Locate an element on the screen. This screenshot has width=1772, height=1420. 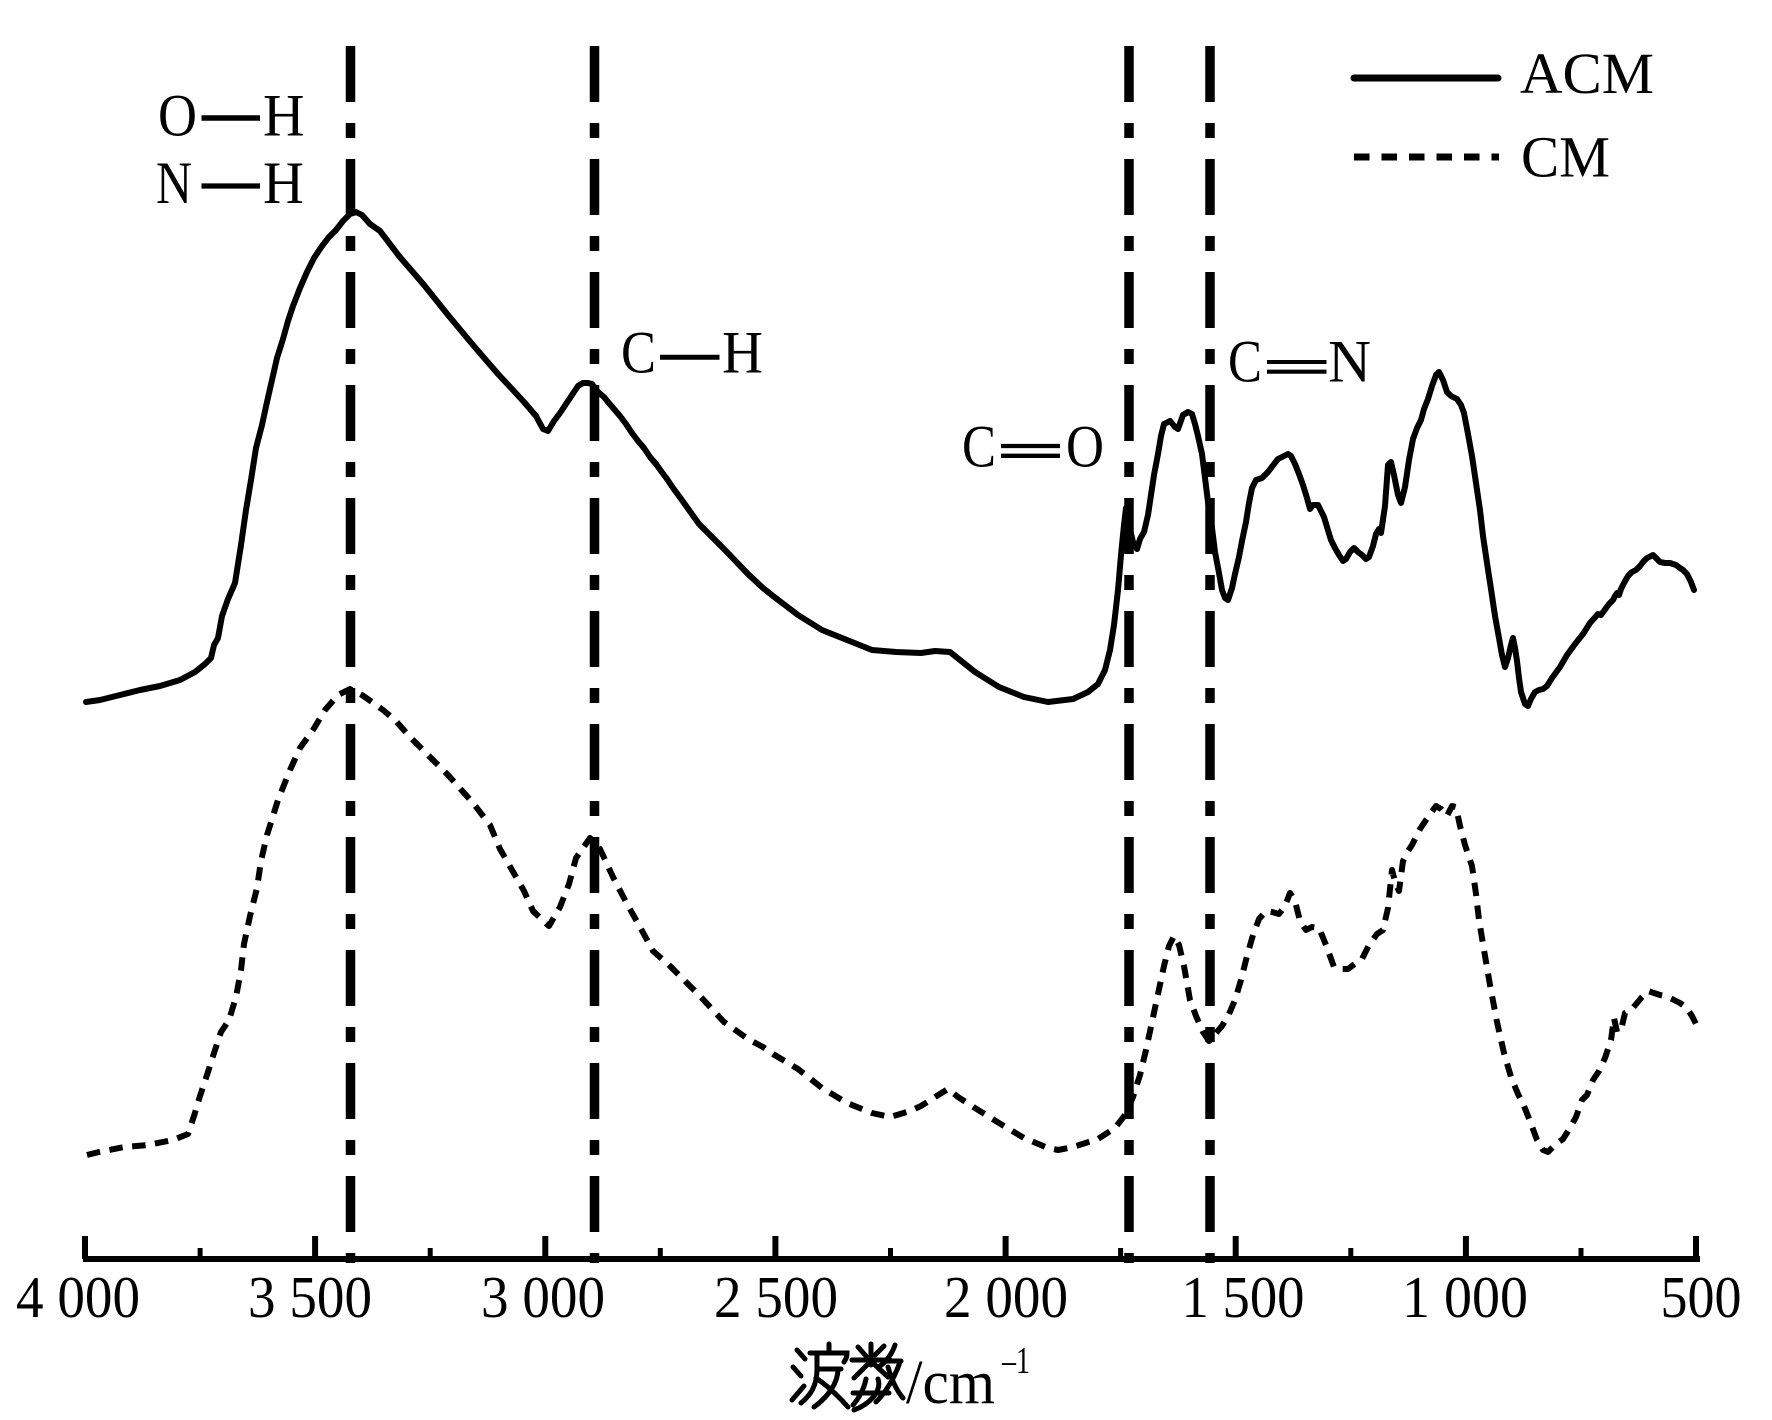
svg-text: 1 500 is located at coordinates (1243, 1297).